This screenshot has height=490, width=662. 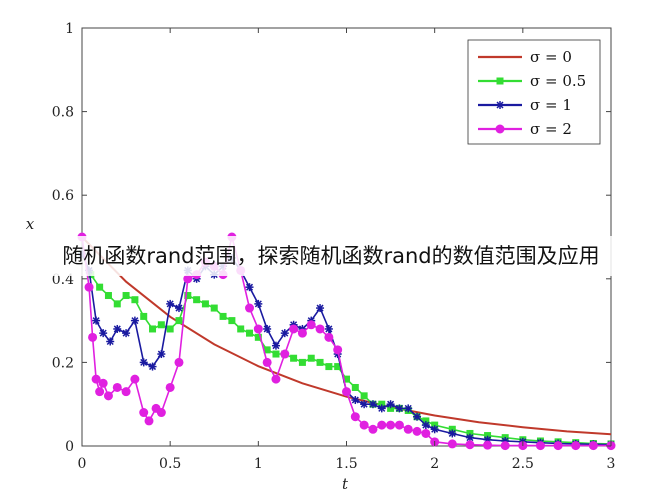 What do you see at coordinates (551, 105) in the screenshot?
I see `legend-label: σ = 1` at bounding box center [551, 105].